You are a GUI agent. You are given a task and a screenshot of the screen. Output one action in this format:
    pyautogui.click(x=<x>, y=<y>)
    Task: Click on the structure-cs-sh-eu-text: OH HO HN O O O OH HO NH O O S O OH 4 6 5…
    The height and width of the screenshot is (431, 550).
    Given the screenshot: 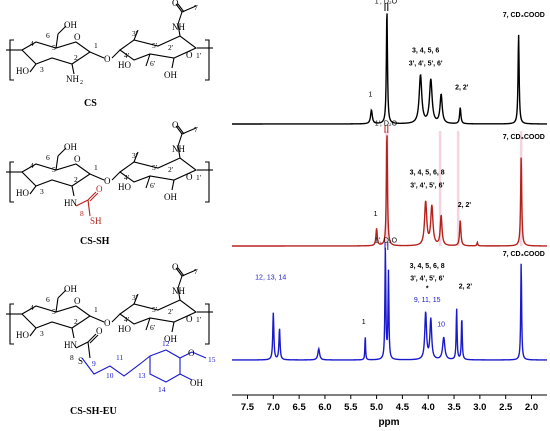 What is the action you would take?
    pyautogui.click(x=116, y=339)
    